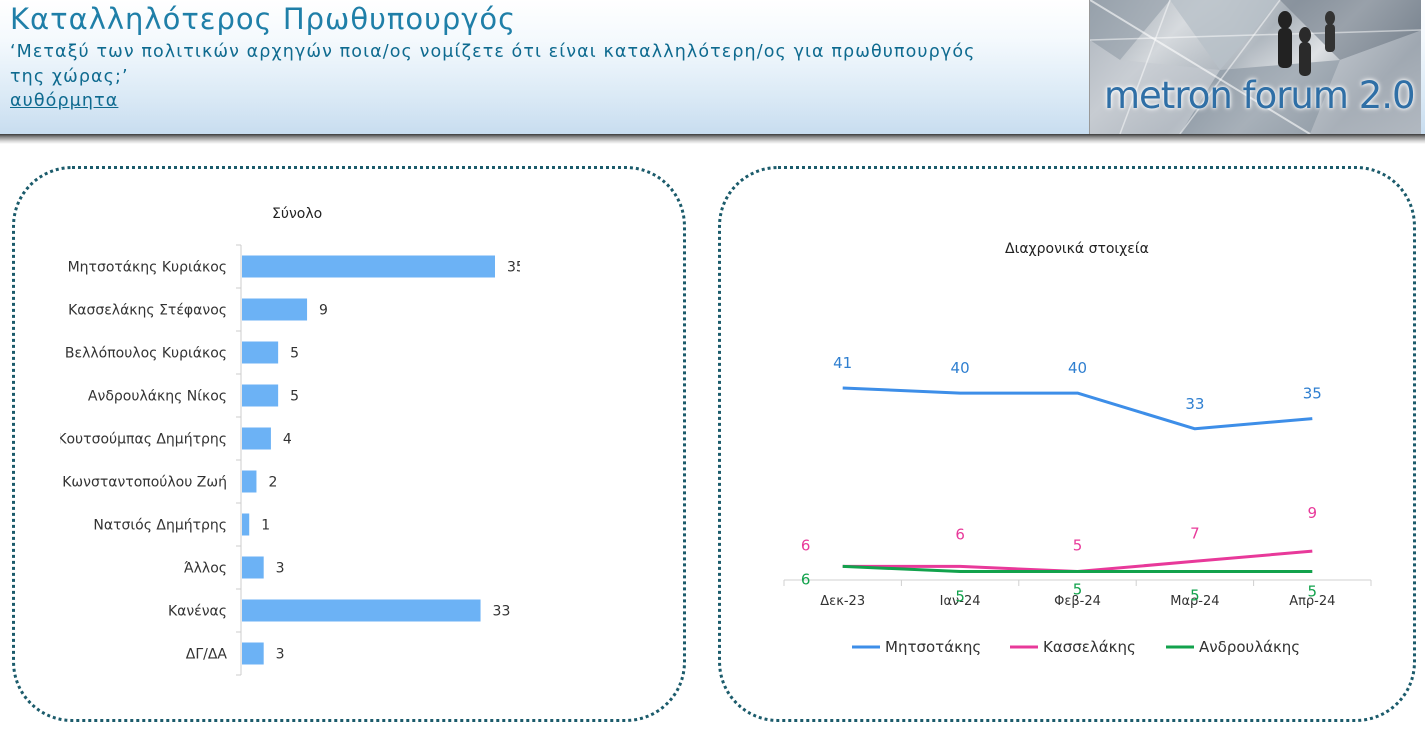  I want to click on data-label: 41, so click(842, 363).